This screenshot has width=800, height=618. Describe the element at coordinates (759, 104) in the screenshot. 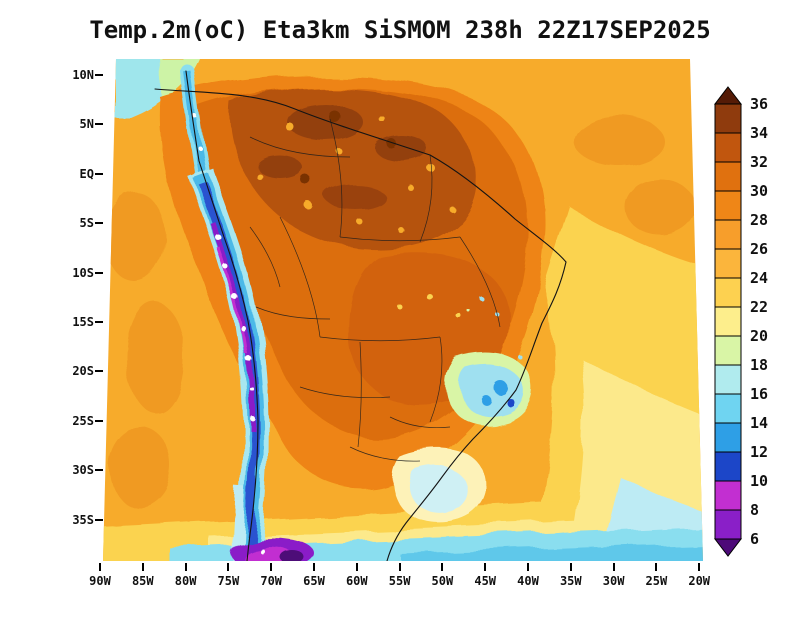

I see `colorbar-level-36: 36` at that location.